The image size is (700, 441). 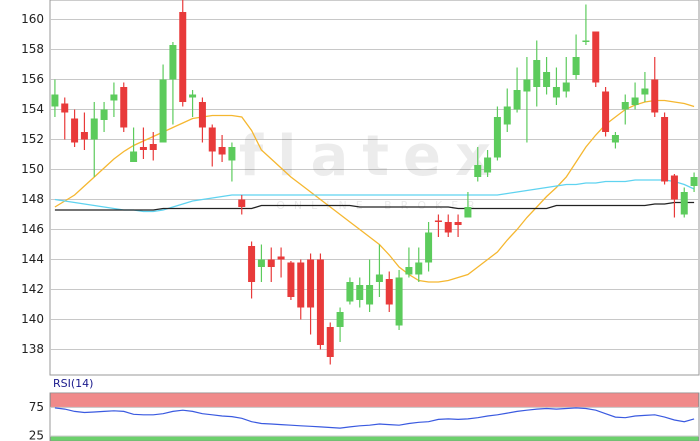 I want to click on y-tick-label: 160, so click(x=32, y=19).